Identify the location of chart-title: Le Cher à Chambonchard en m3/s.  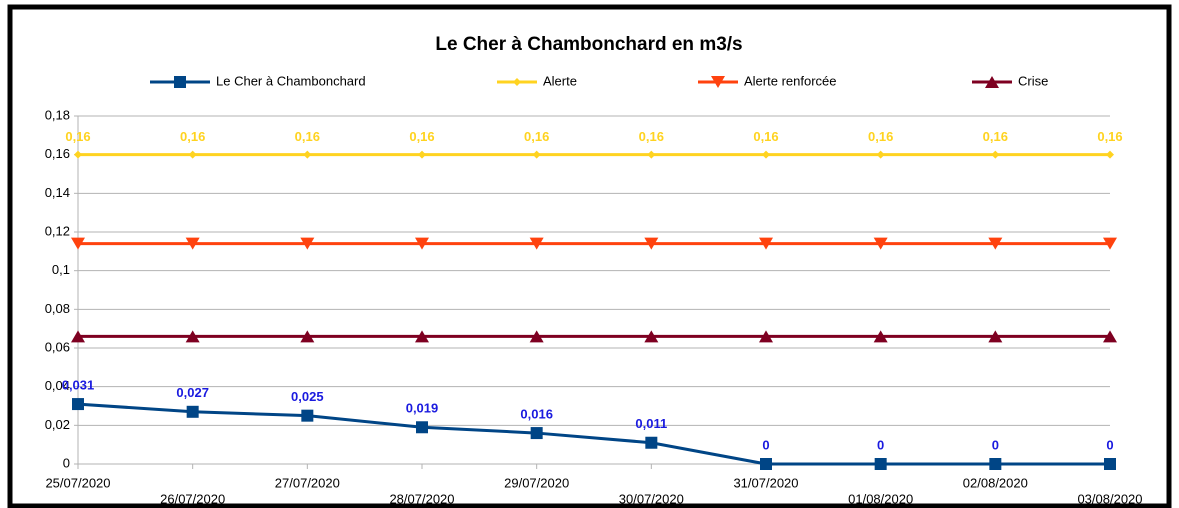
(588, 44).